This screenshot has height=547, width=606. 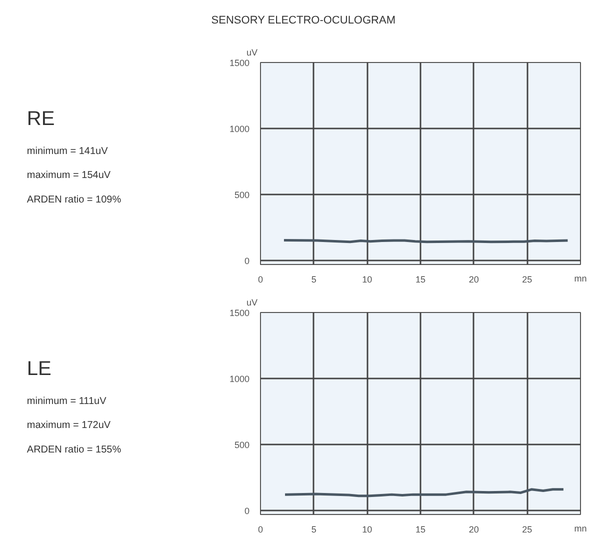 What do you see at coordinates (67, 151) in the screenshot?
I see `text: minimum = 141uV` at bounding box center [67, 151].